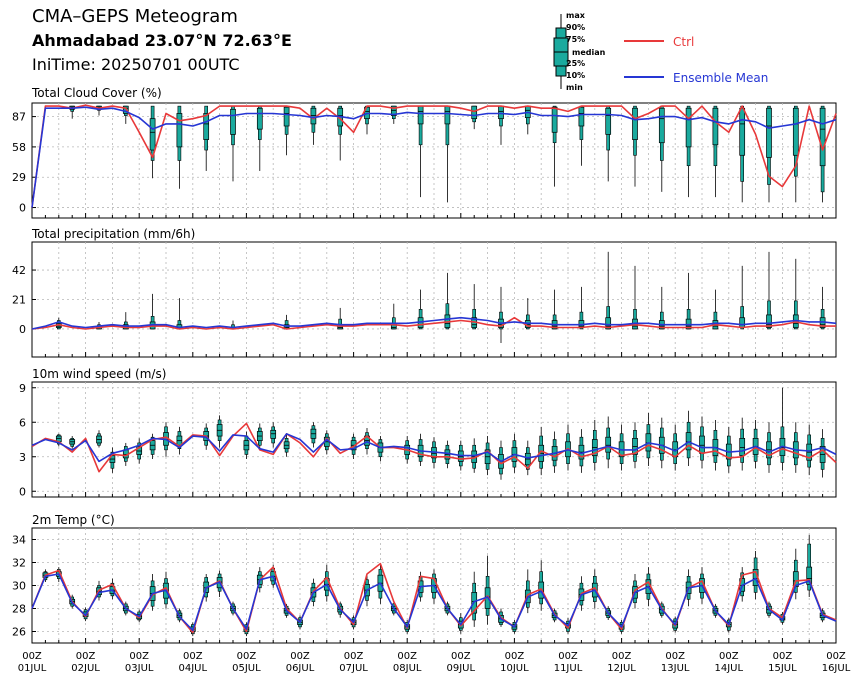  I want to click on x-day-label: 15JUL, so click(782, 668).